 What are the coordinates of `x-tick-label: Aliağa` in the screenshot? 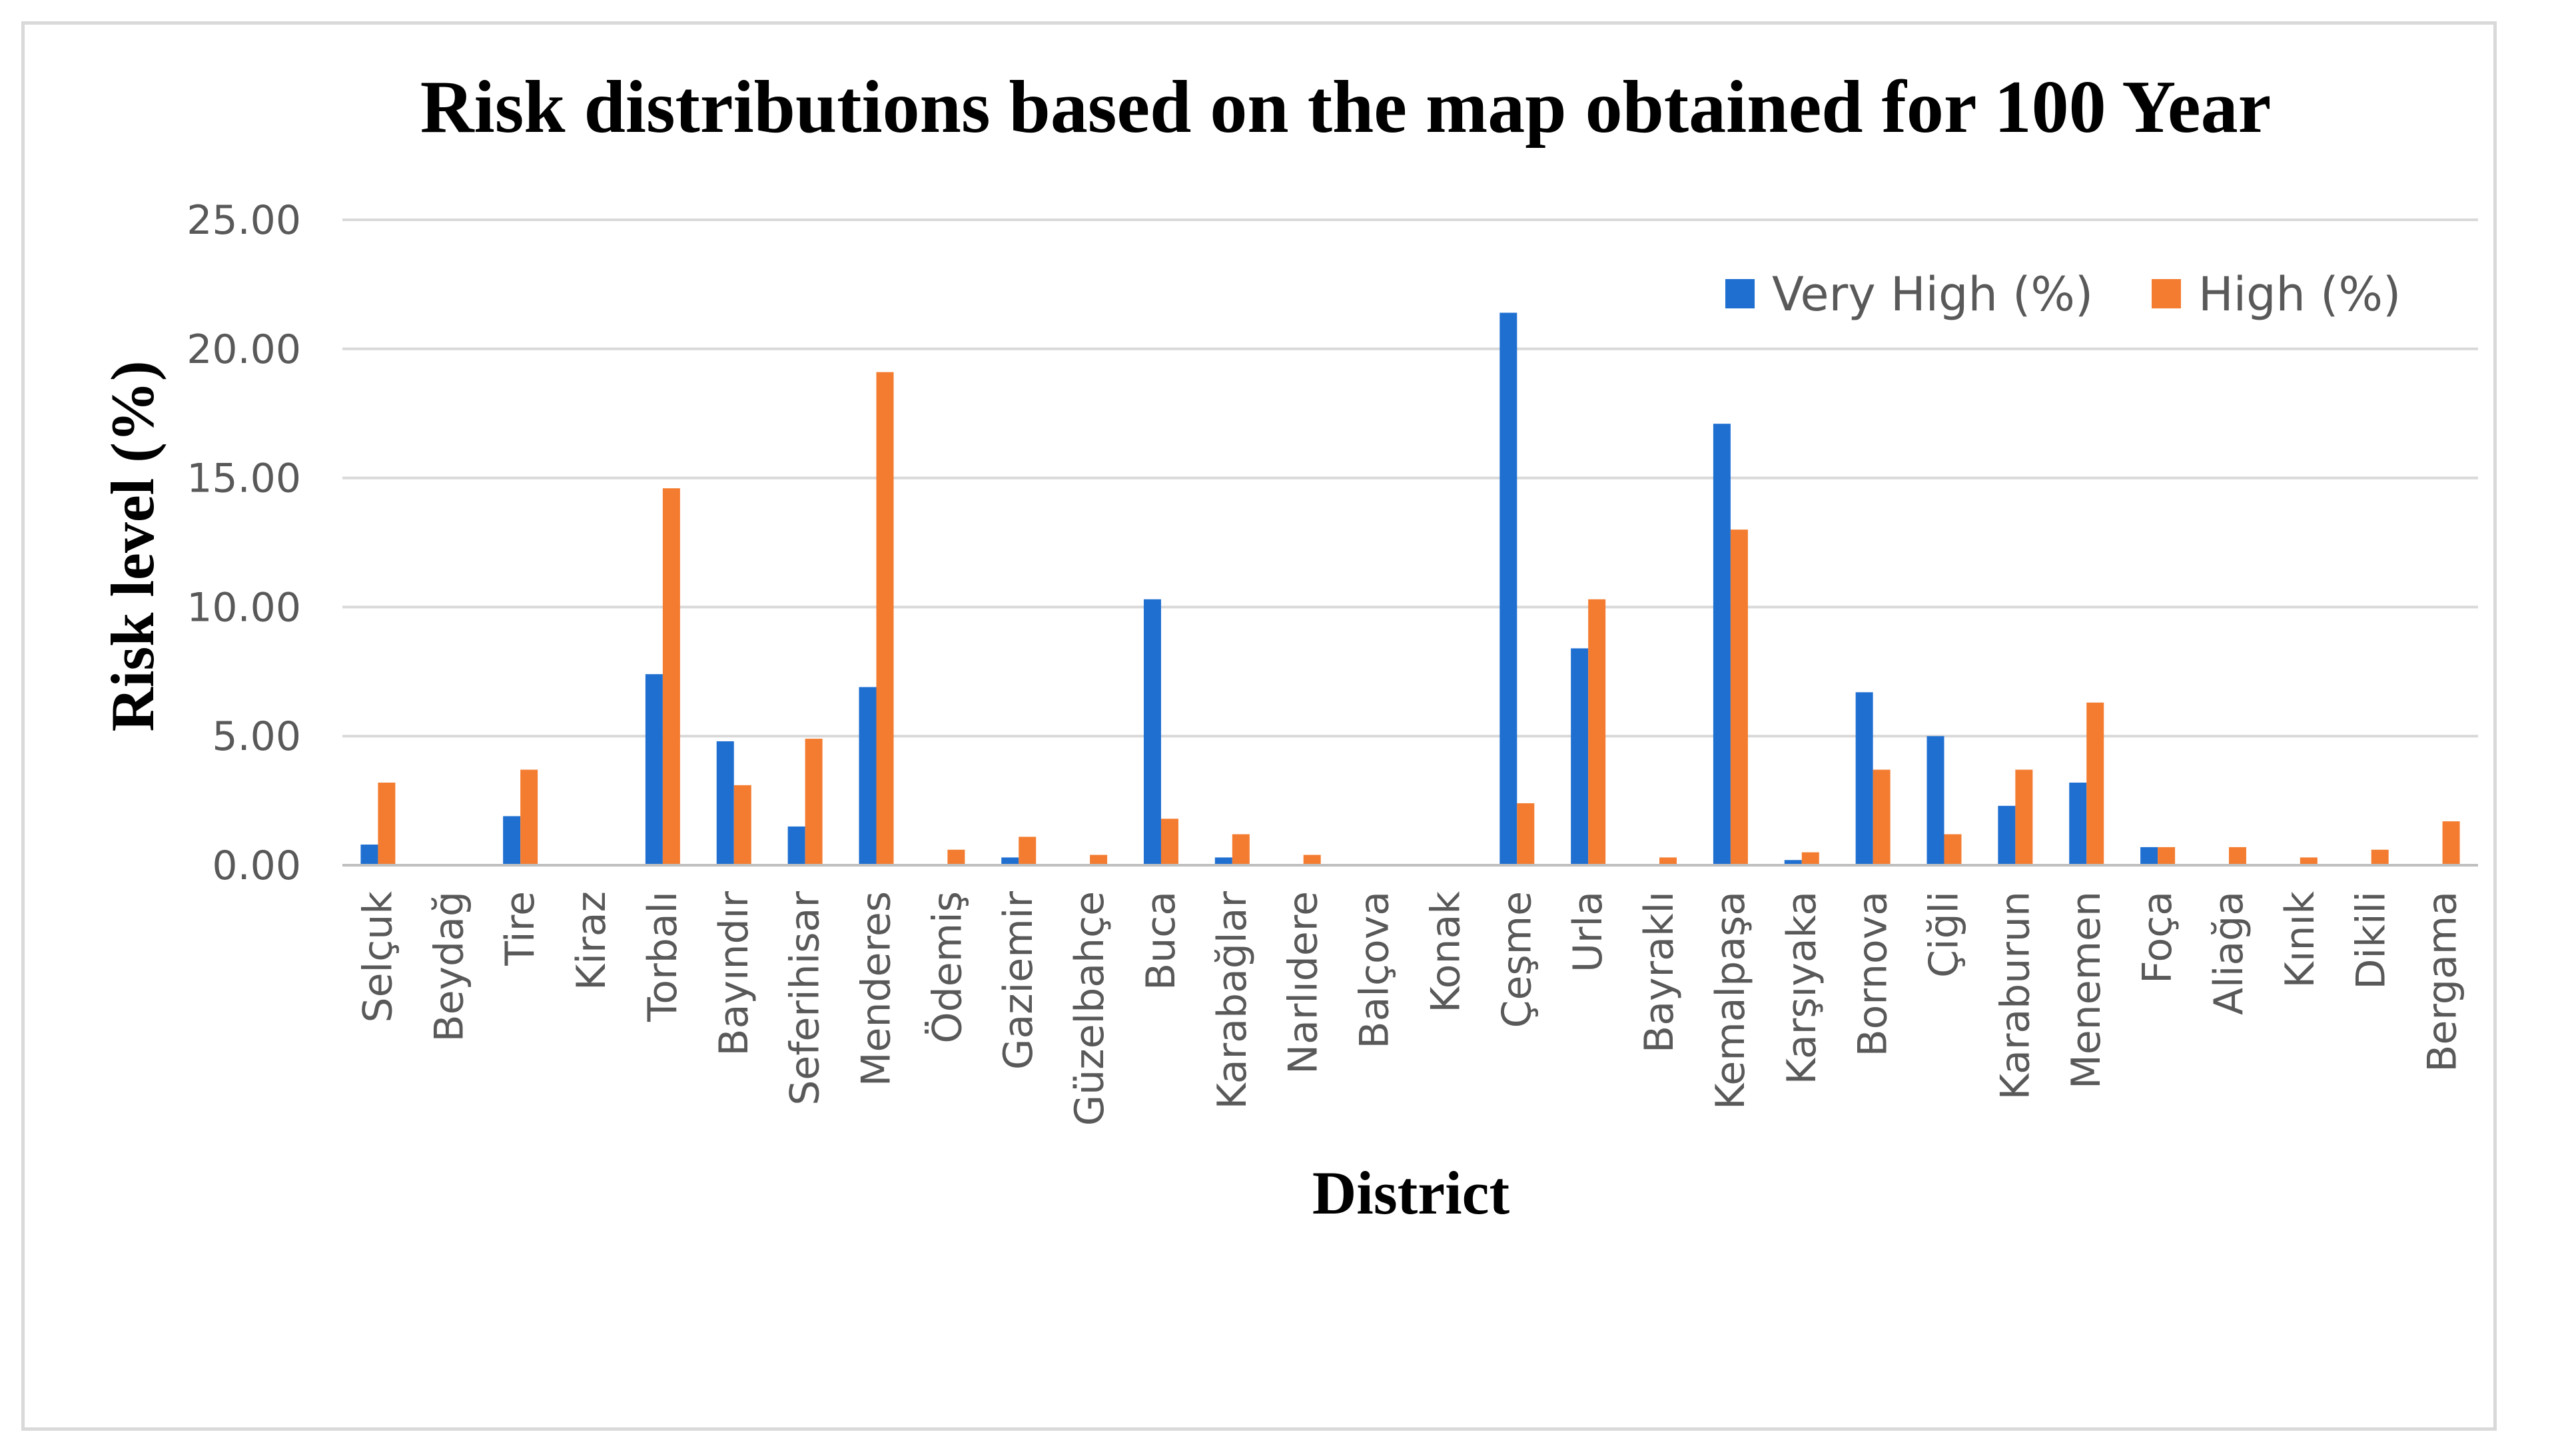 It's located at (2229, 953).